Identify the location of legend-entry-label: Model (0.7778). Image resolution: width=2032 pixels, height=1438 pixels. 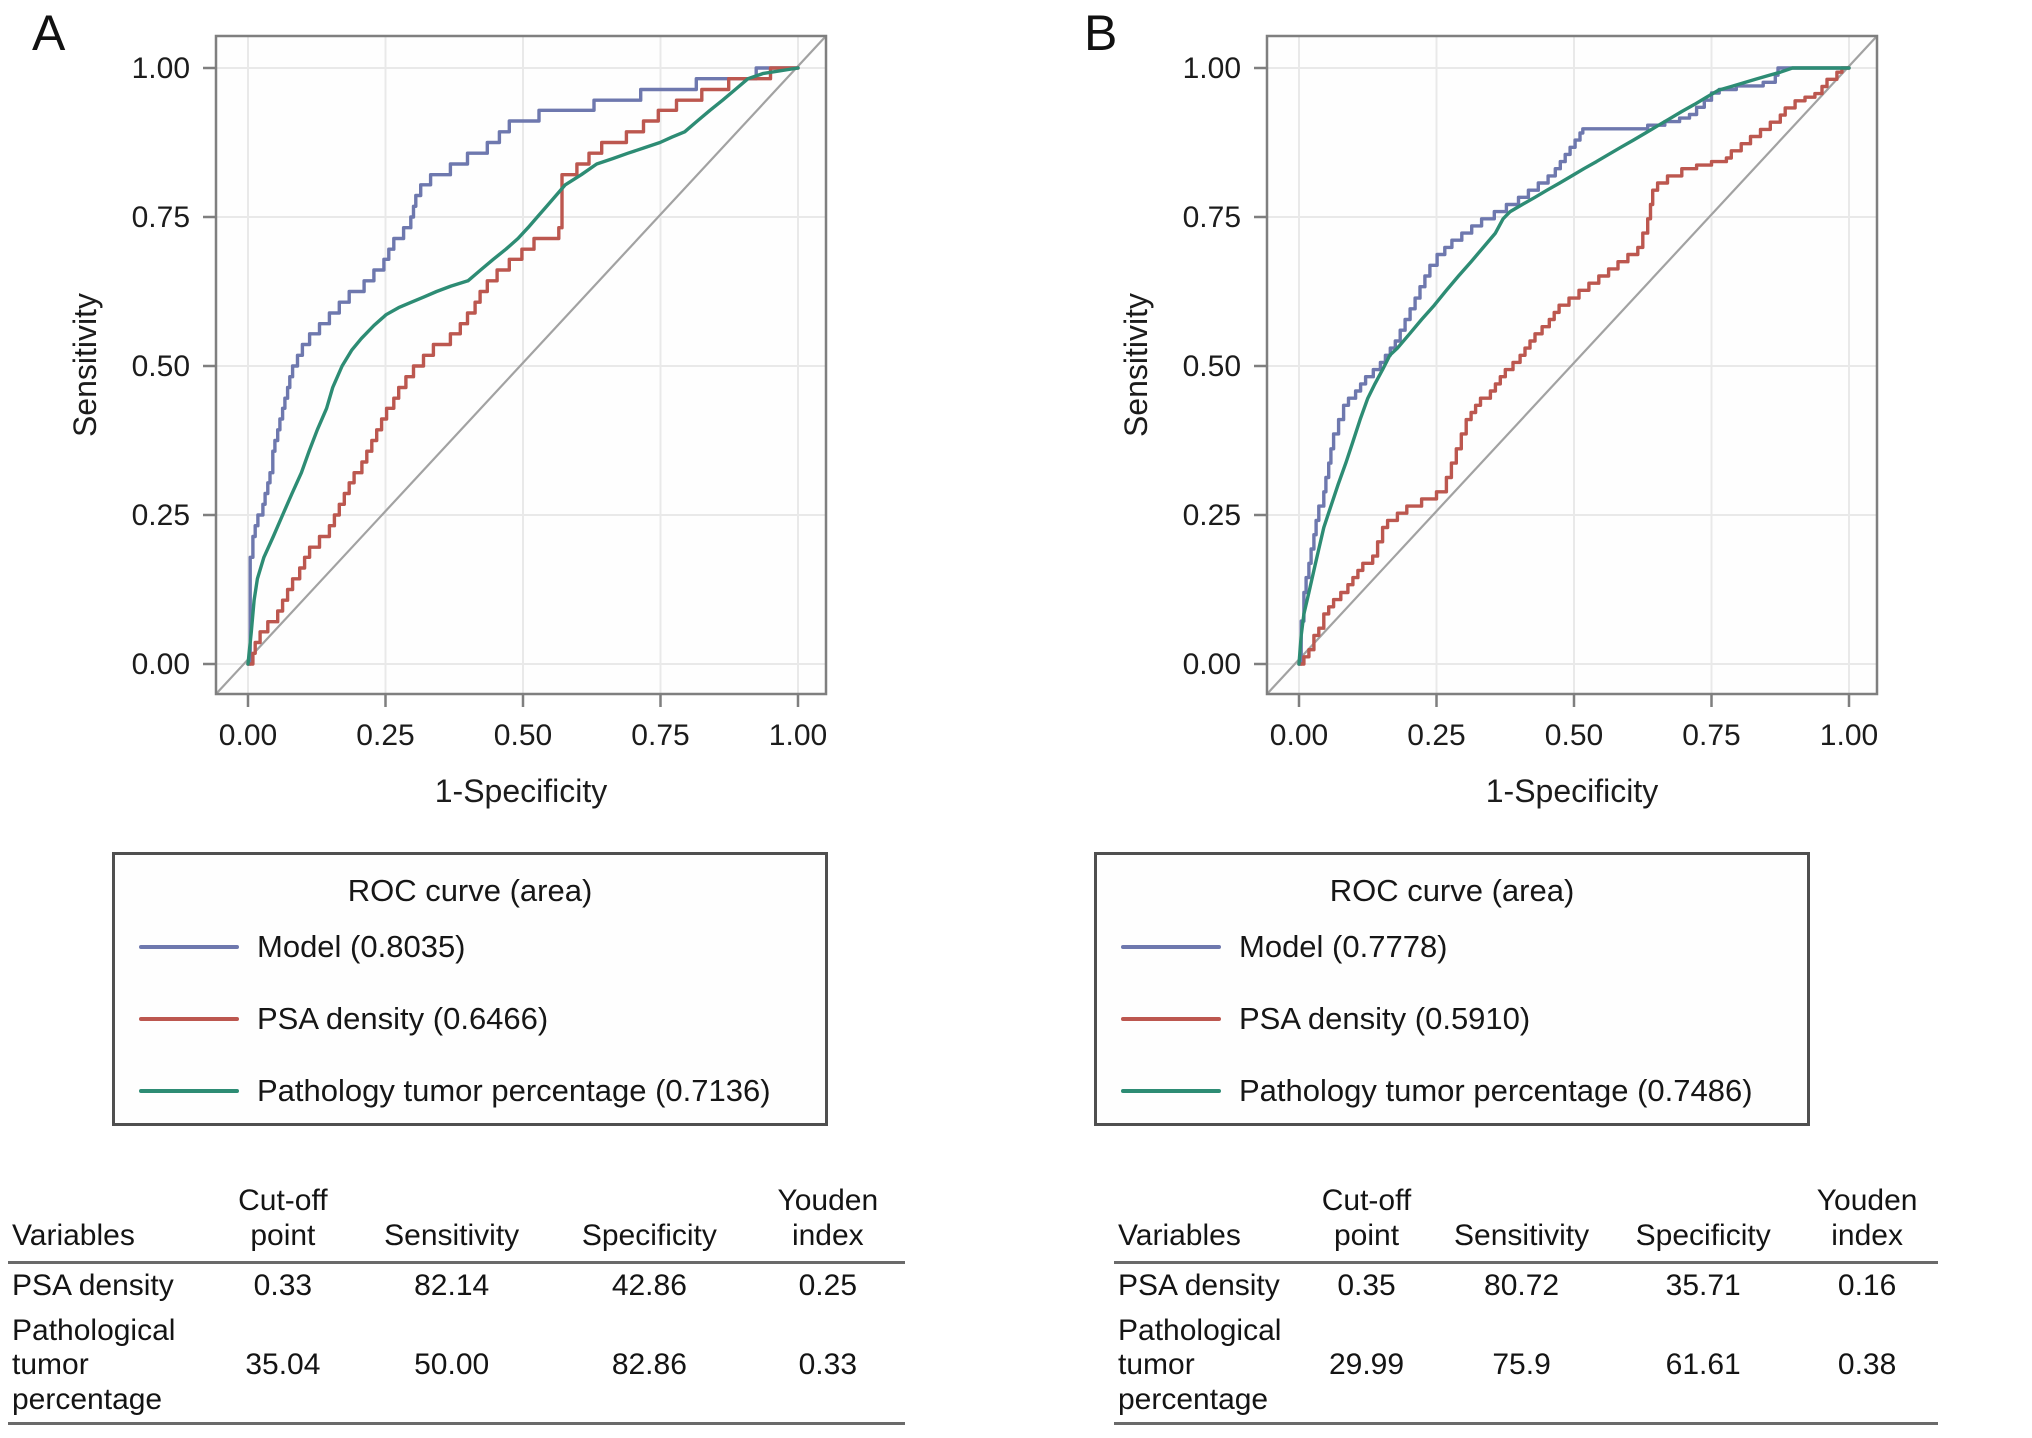
(1343, 946).